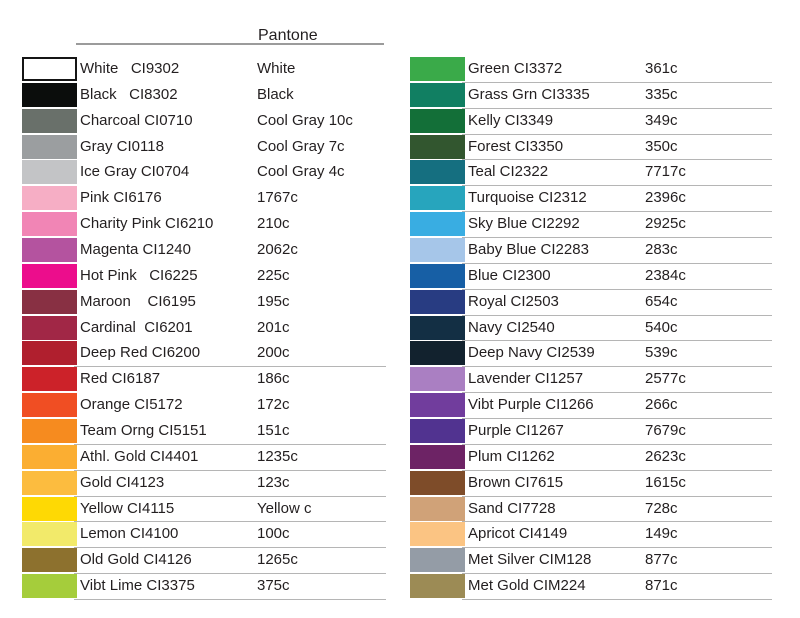  I want to click on color-row: Apricot CI4149 149c, so click(591, 535).